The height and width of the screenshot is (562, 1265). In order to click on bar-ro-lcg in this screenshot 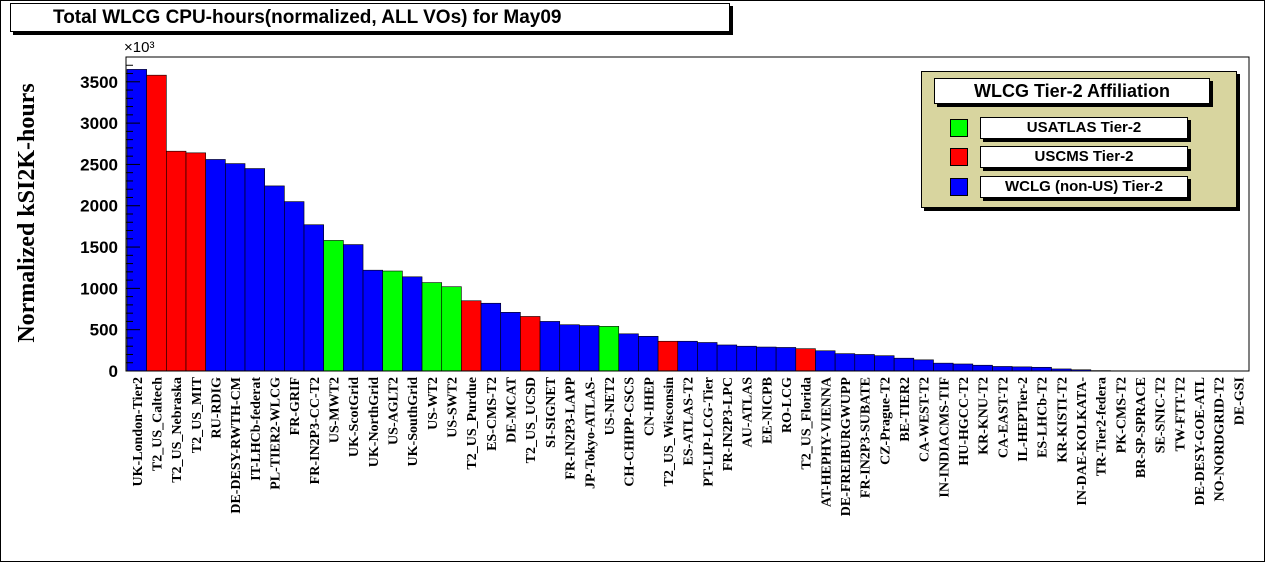, I will do `click(786, 359)`.